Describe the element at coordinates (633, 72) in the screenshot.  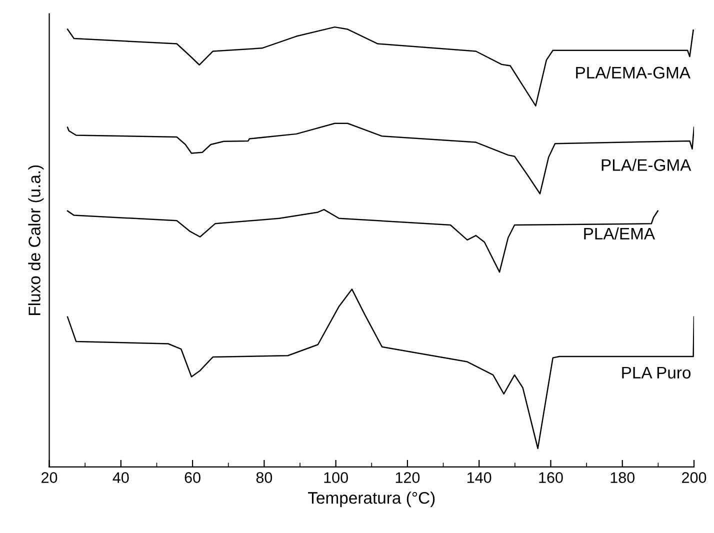
I see `series-label: PLA/EMA-GMA` at that location.